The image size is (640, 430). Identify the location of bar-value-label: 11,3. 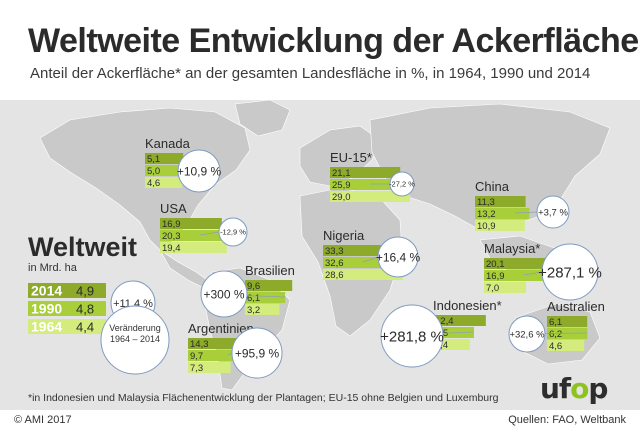
(486, 202).